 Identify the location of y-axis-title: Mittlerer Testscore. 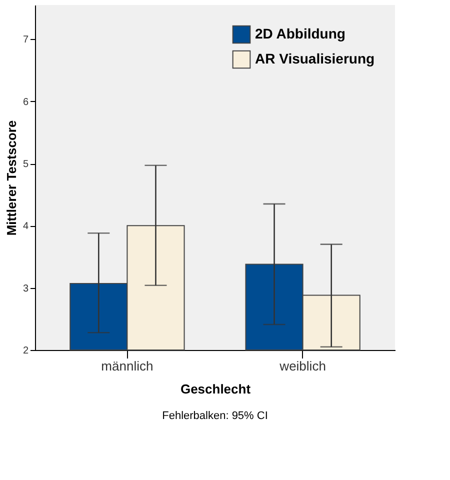
(11, 178).